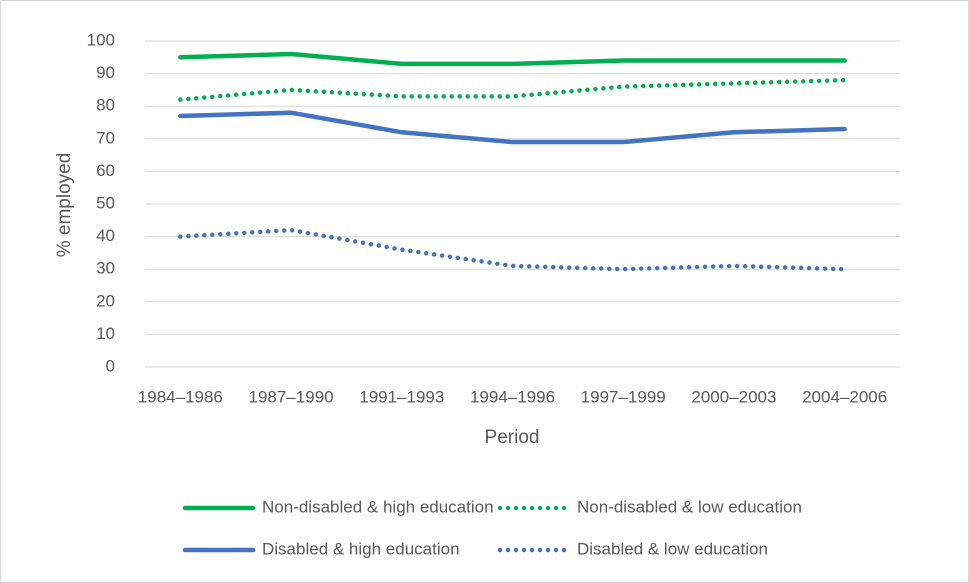 The width and height of the screenshot is (969, 583). Describe the element at coordinates (105, 333) in the screenshot. I see `y-tick-label: 10` at that location.